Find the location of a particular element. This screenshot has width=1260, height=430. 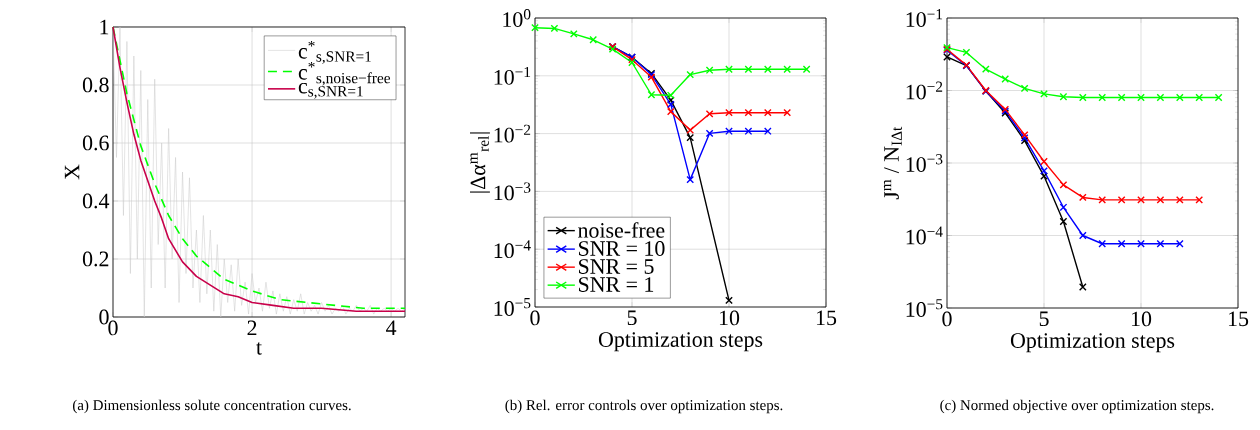

y-axis-title: J$^{m}$ / N$_{IΔt}$ is located at coordinates (892, 163).